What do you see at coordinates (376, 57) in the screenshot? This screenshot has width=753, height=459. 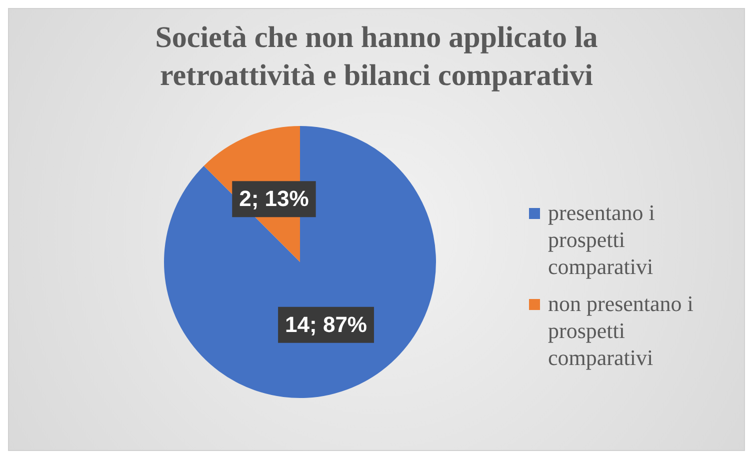 I see `chart-title: Società che non hanno applicato la retroattività e bilanci comparativi` at bounding box center [376, 57].